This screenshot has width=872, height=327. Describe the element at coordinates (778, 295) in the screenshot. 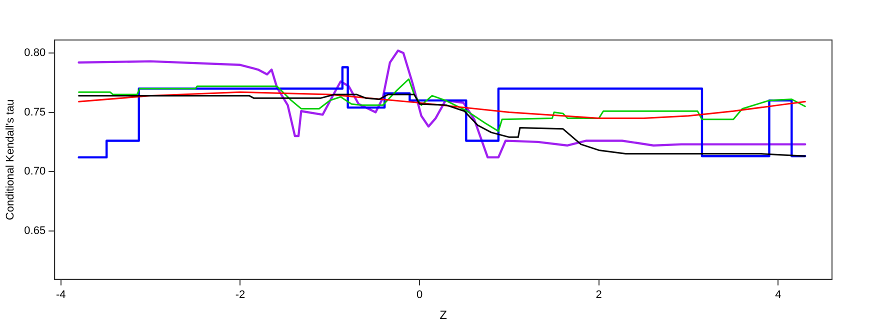

I see `x-tick-label: 4` at that location.